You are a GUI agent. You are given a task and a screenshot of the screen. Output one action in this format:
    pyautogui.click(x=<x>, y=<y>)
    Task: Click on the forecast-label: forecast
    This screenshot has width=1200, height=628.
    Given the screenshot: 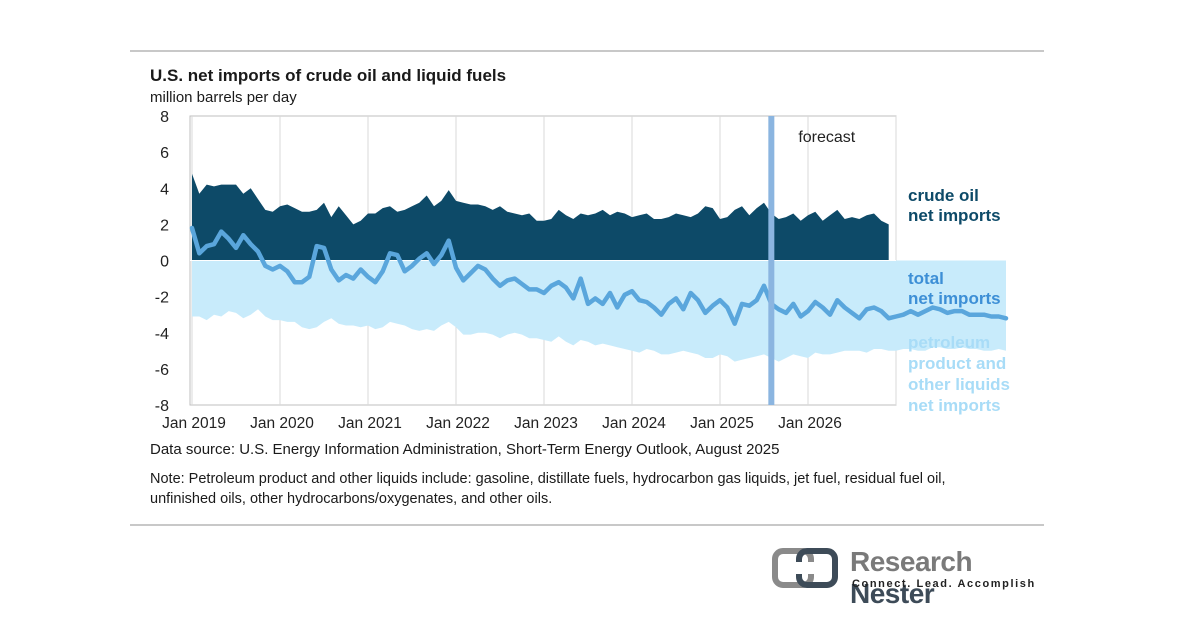 What is the action you would take?
    pyautogui.click(x=826, y=137)
    